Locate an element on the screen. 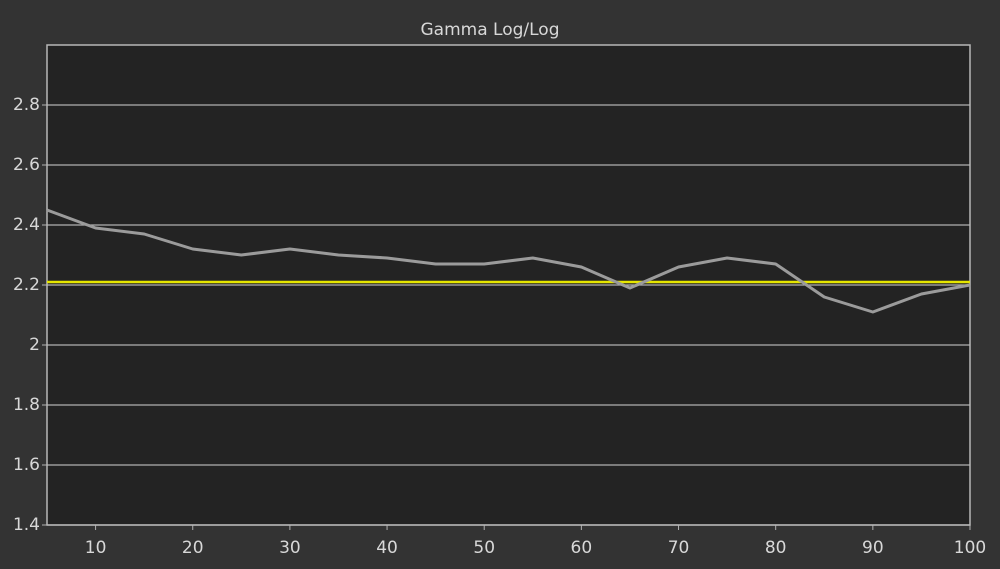  y-tick-label: 2.4 is located at coordinates (26, 225).